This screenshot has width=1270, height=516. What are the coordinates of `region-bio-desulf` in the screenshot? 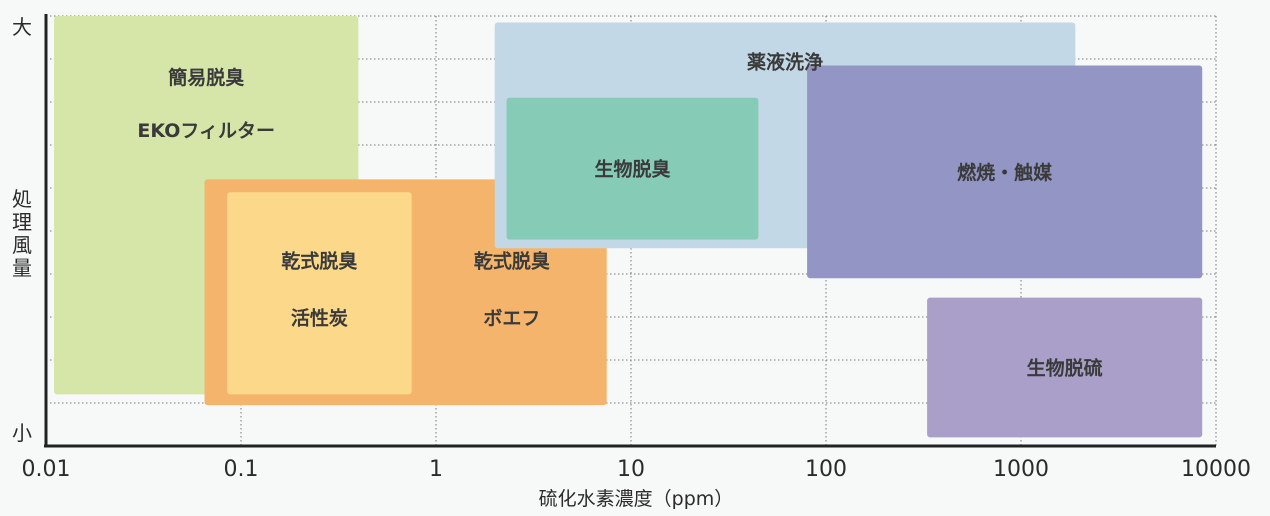 It's located at (1065, 367).